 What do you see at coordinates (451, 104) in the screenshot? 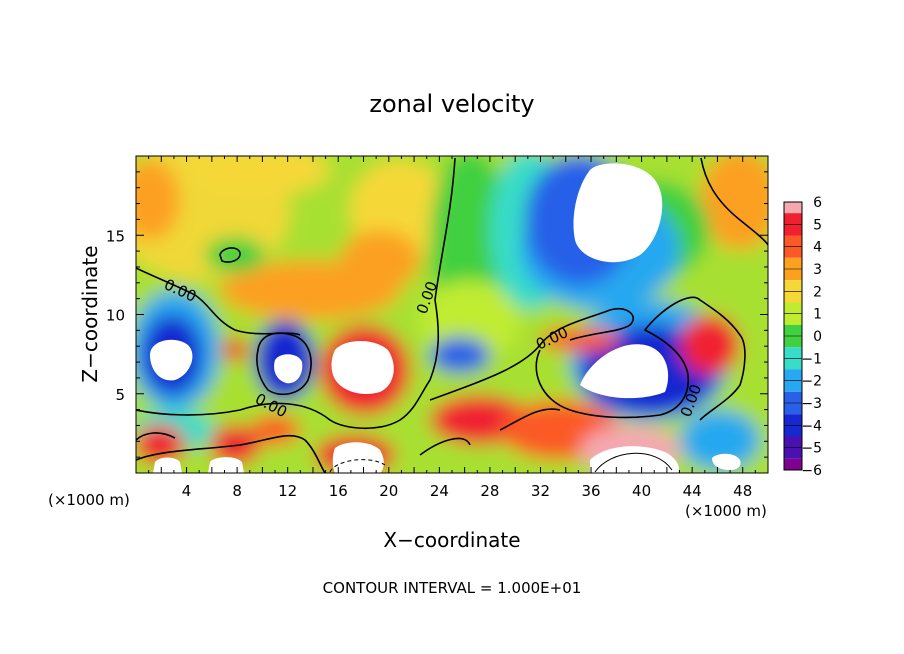
I see `chart-title: zonal velocity` at bounding box center [451, 104].